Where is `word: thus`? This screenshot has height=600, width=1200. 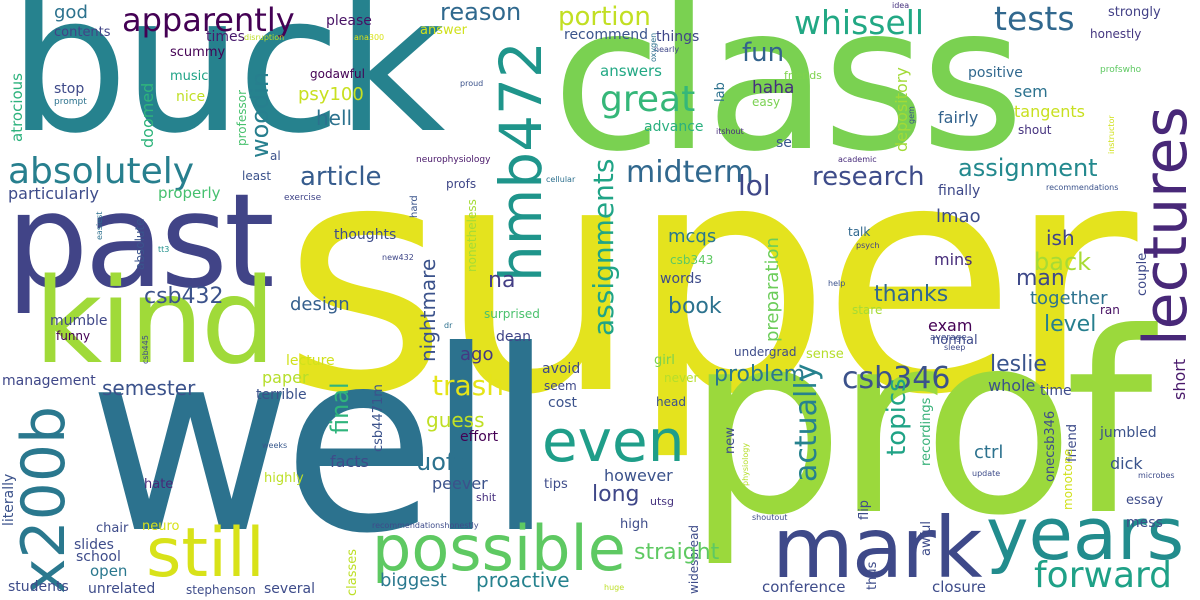 word: thus is located at coordinates (872, 575).